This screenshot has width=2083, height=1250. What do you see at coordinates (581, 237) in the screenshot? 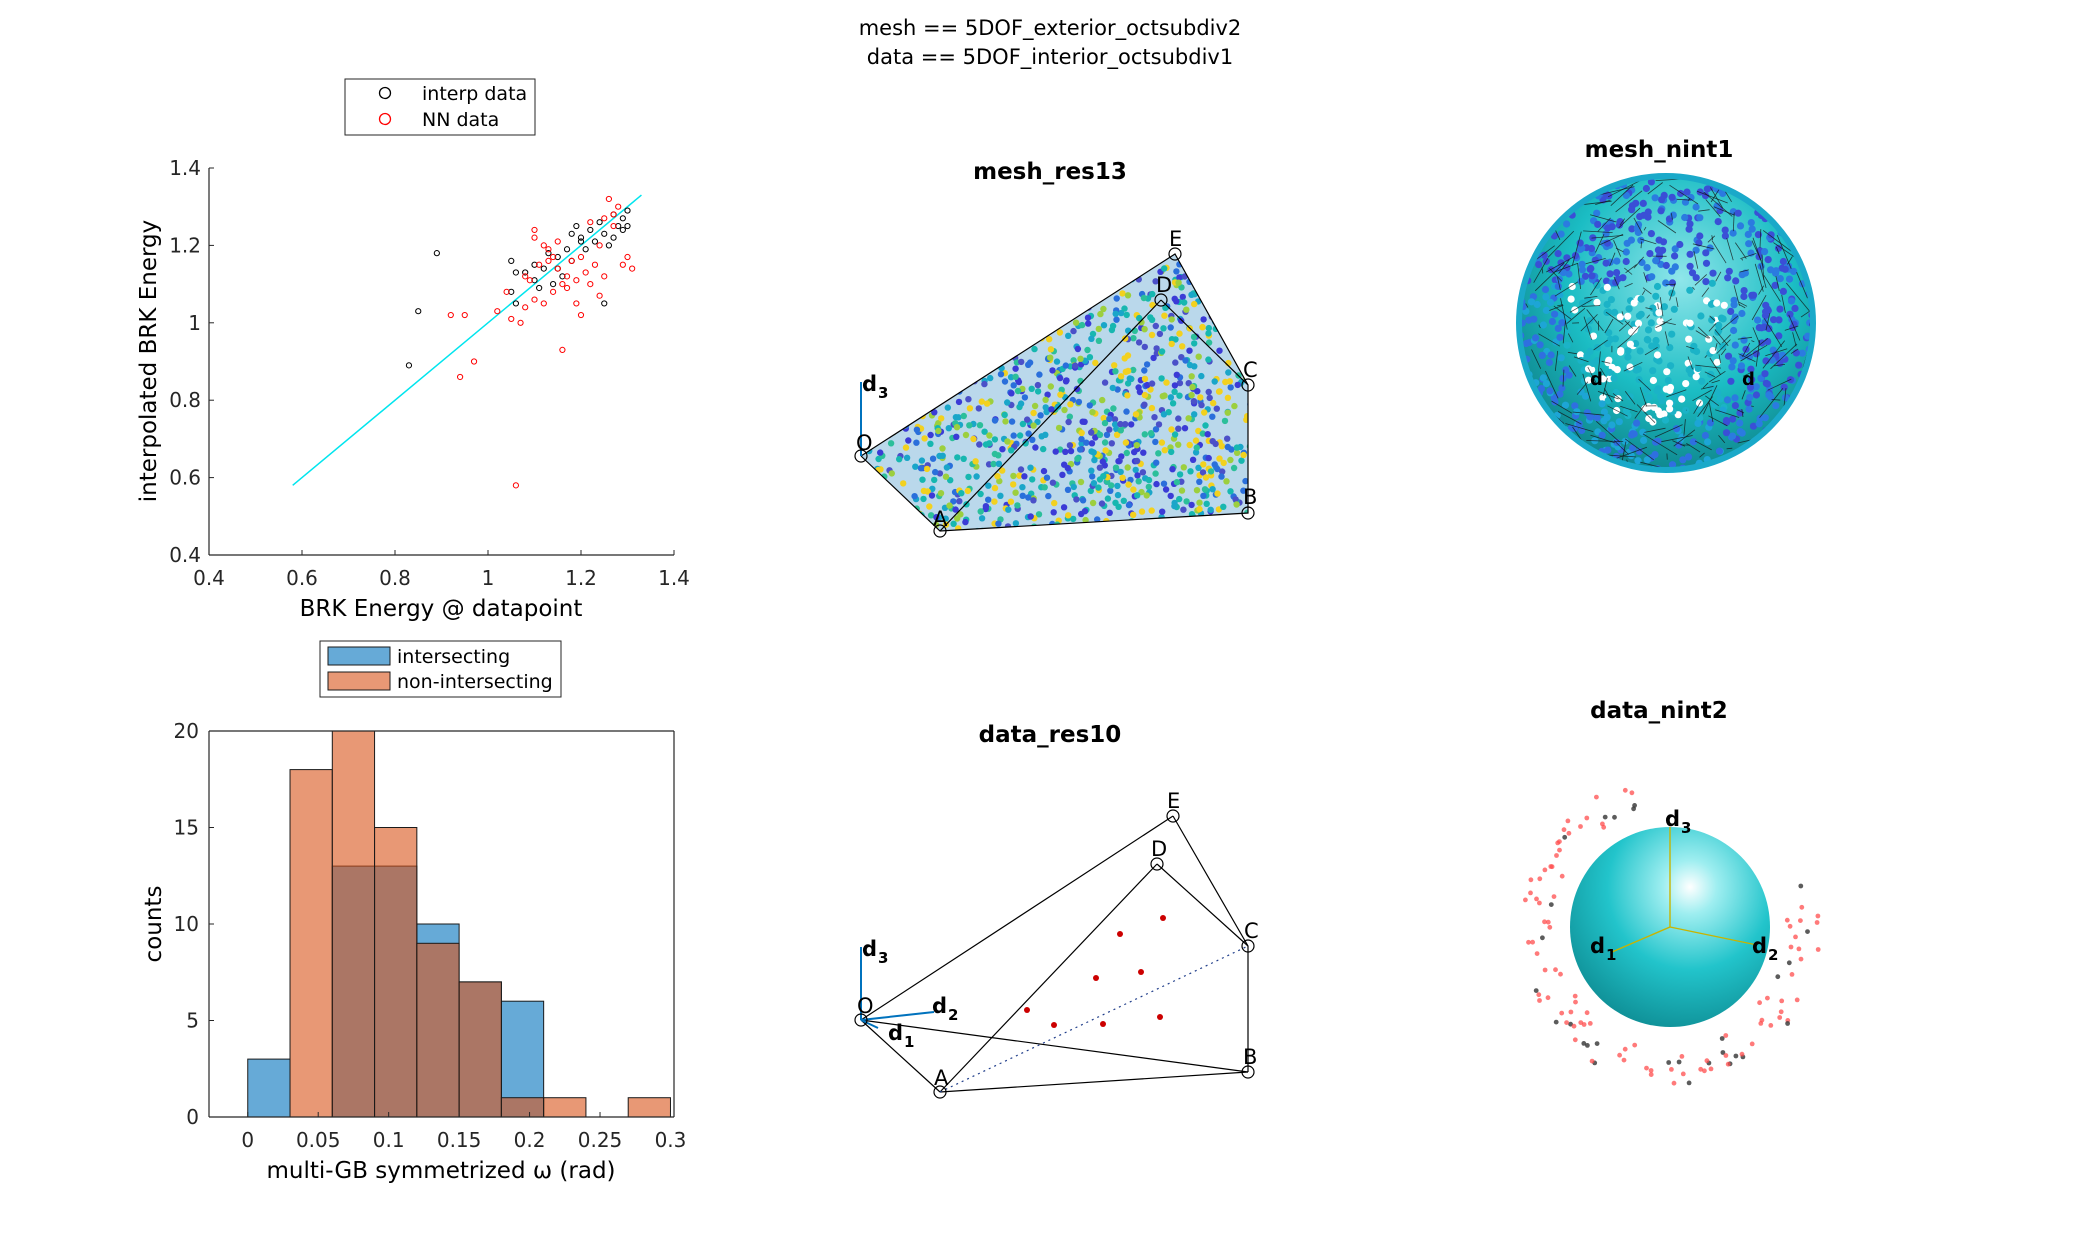
I see `interp-point` at bounding box center [581, 237].